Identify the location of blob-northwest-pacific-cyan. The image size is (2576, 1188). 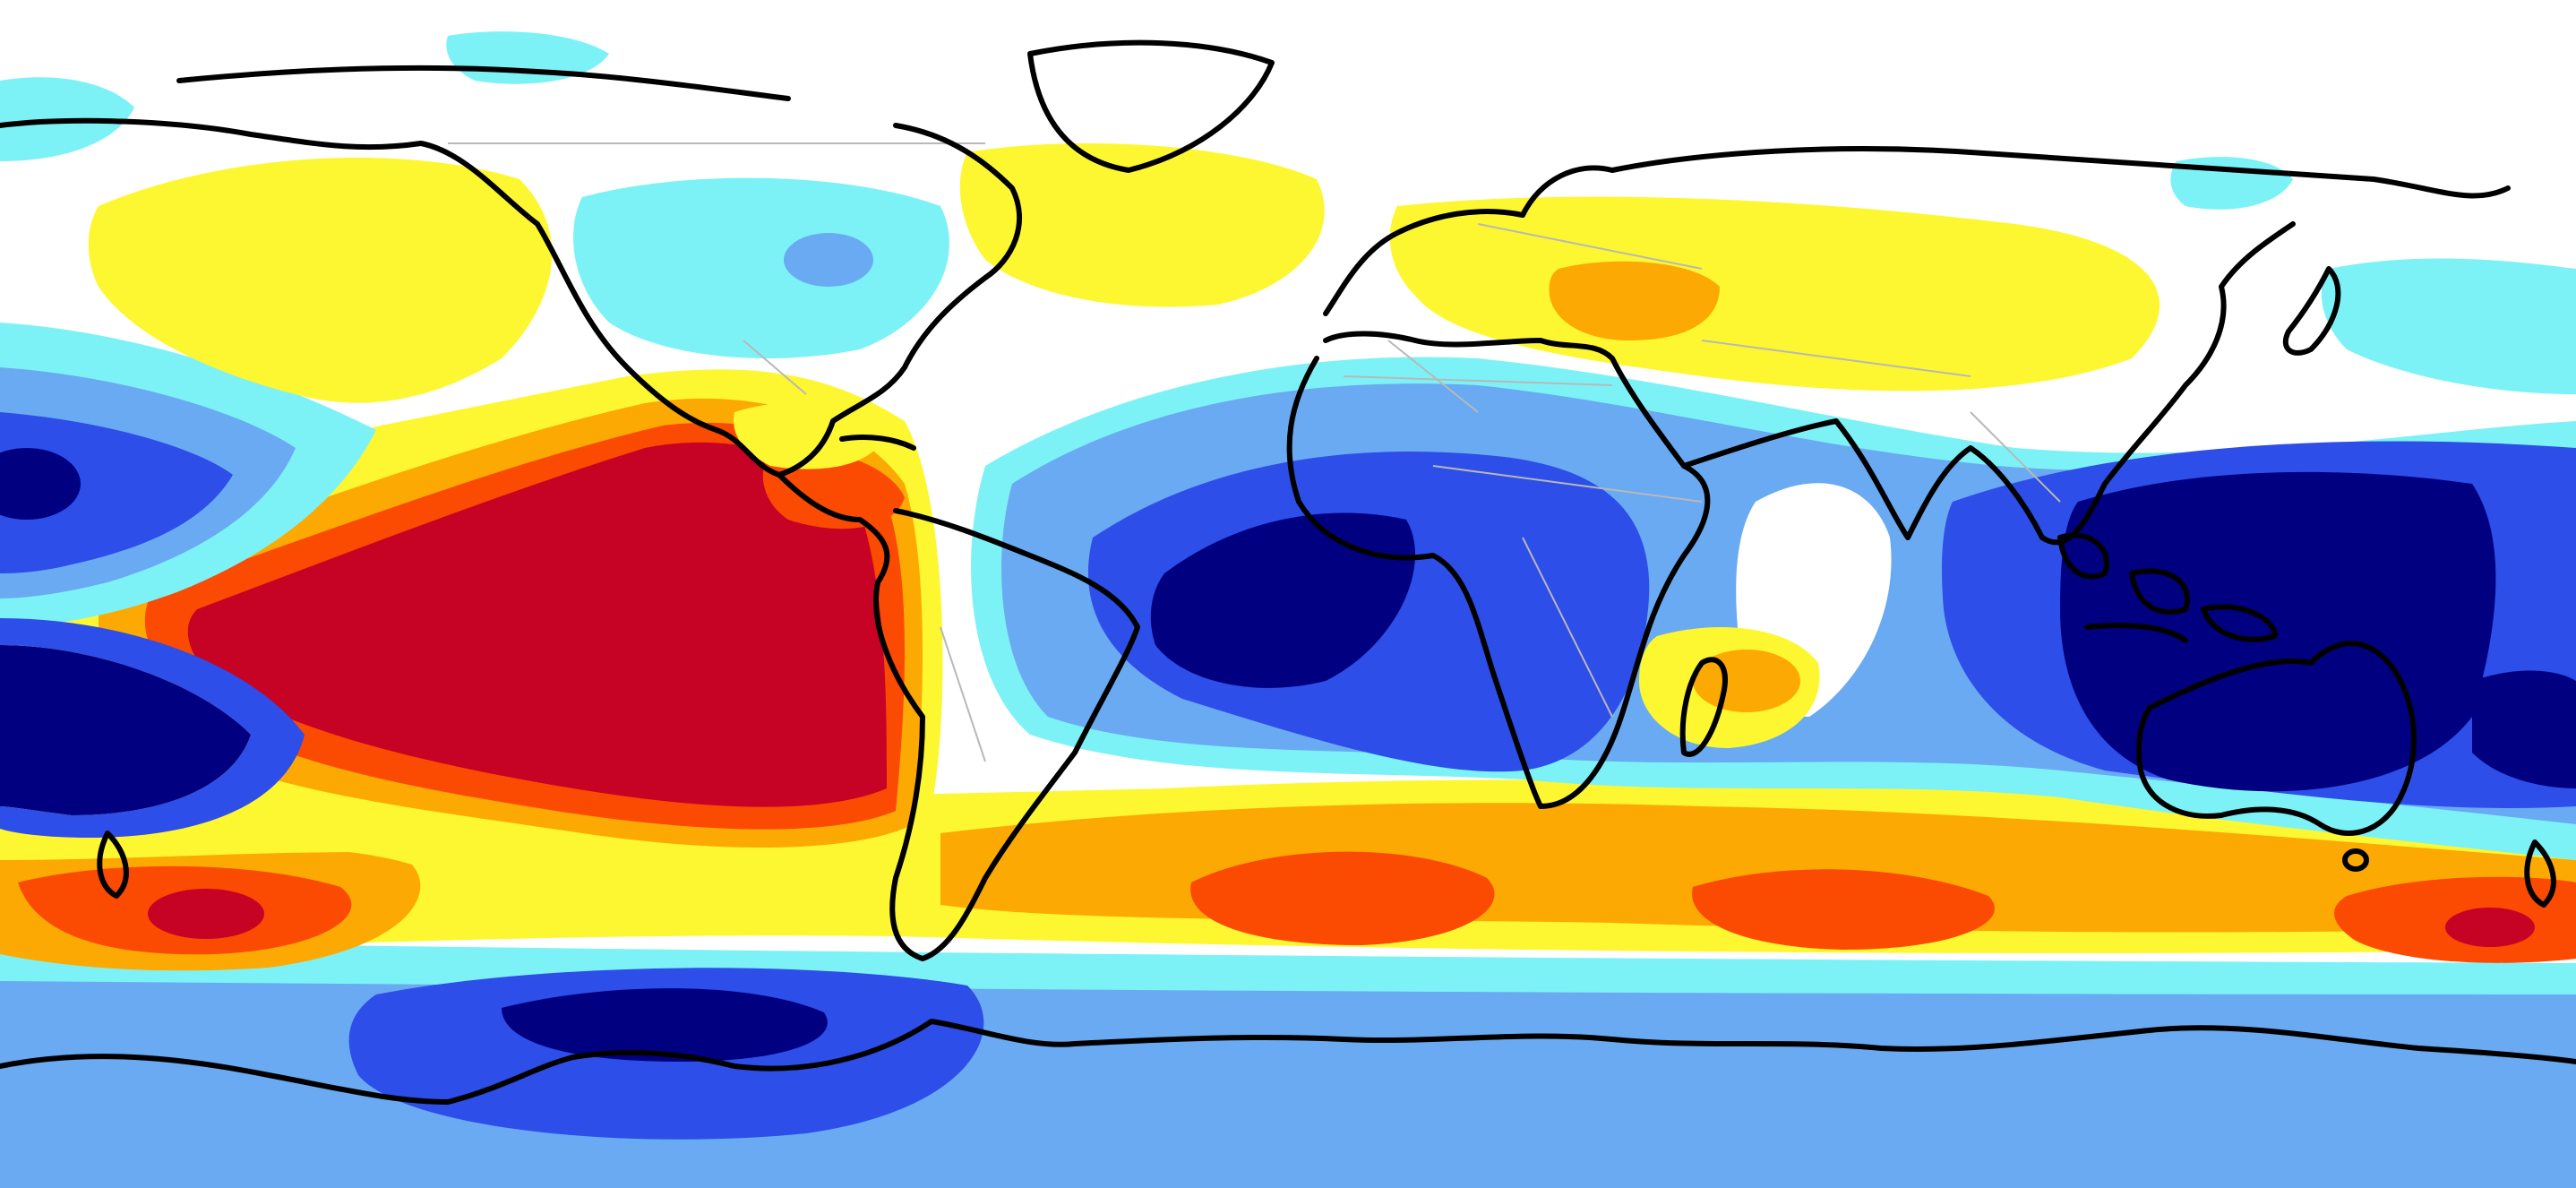
(2448, 326).